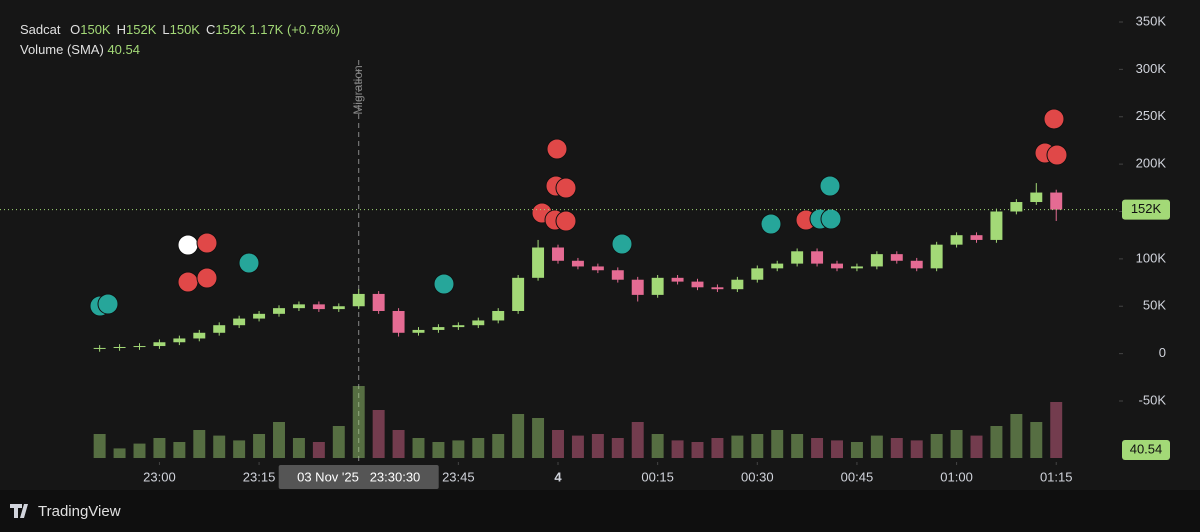 The height and width of the screenshot is (532, 1200). What do you see at coordinates (1151, 68) in the screenshot?
I see `y-tick-label: 300K` at bounding box center [1151, 68].